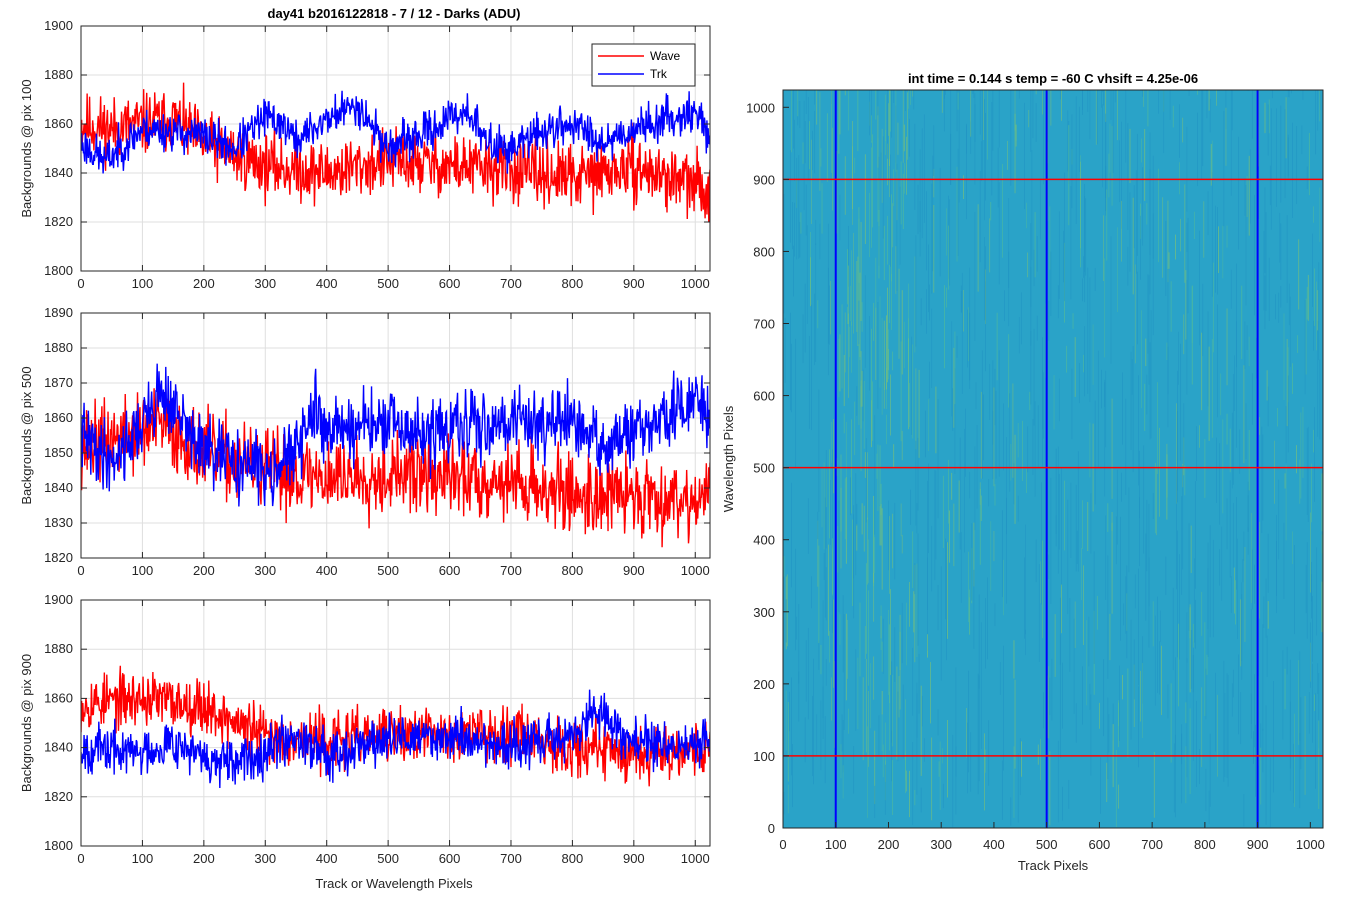 The height and width of the screenshot is (900, 1350). What do you see at coordinates (665, 56) in the screenshot?
I see `legend-label: Wave` at bounding box center [665, 56].